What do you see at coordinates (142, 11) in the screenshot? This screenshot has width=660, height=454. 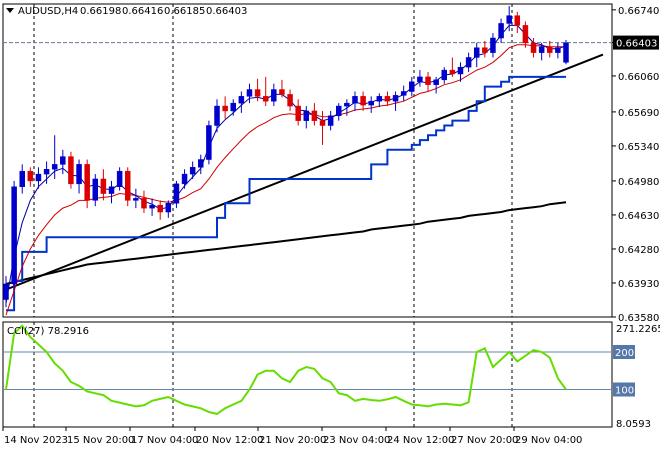 I see `ohlc-high: 0.66416` at bounding box center [142, 11].